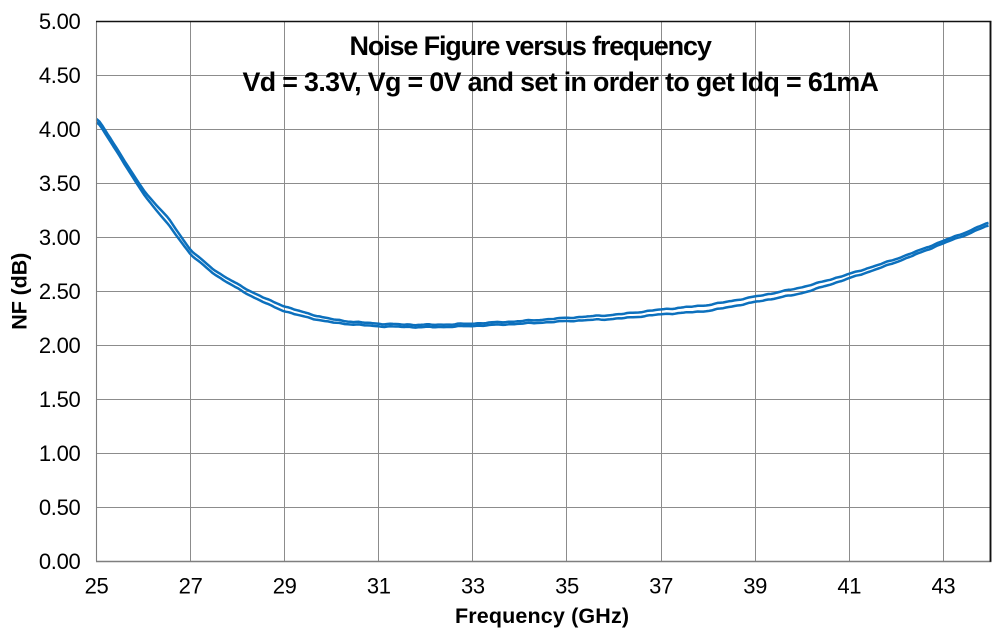 The image size is (1002, 633). What do you see at coordinates (60, 345) in the screenshot?
I see `svg-text: 2.00` at bounding box center [60, 345].